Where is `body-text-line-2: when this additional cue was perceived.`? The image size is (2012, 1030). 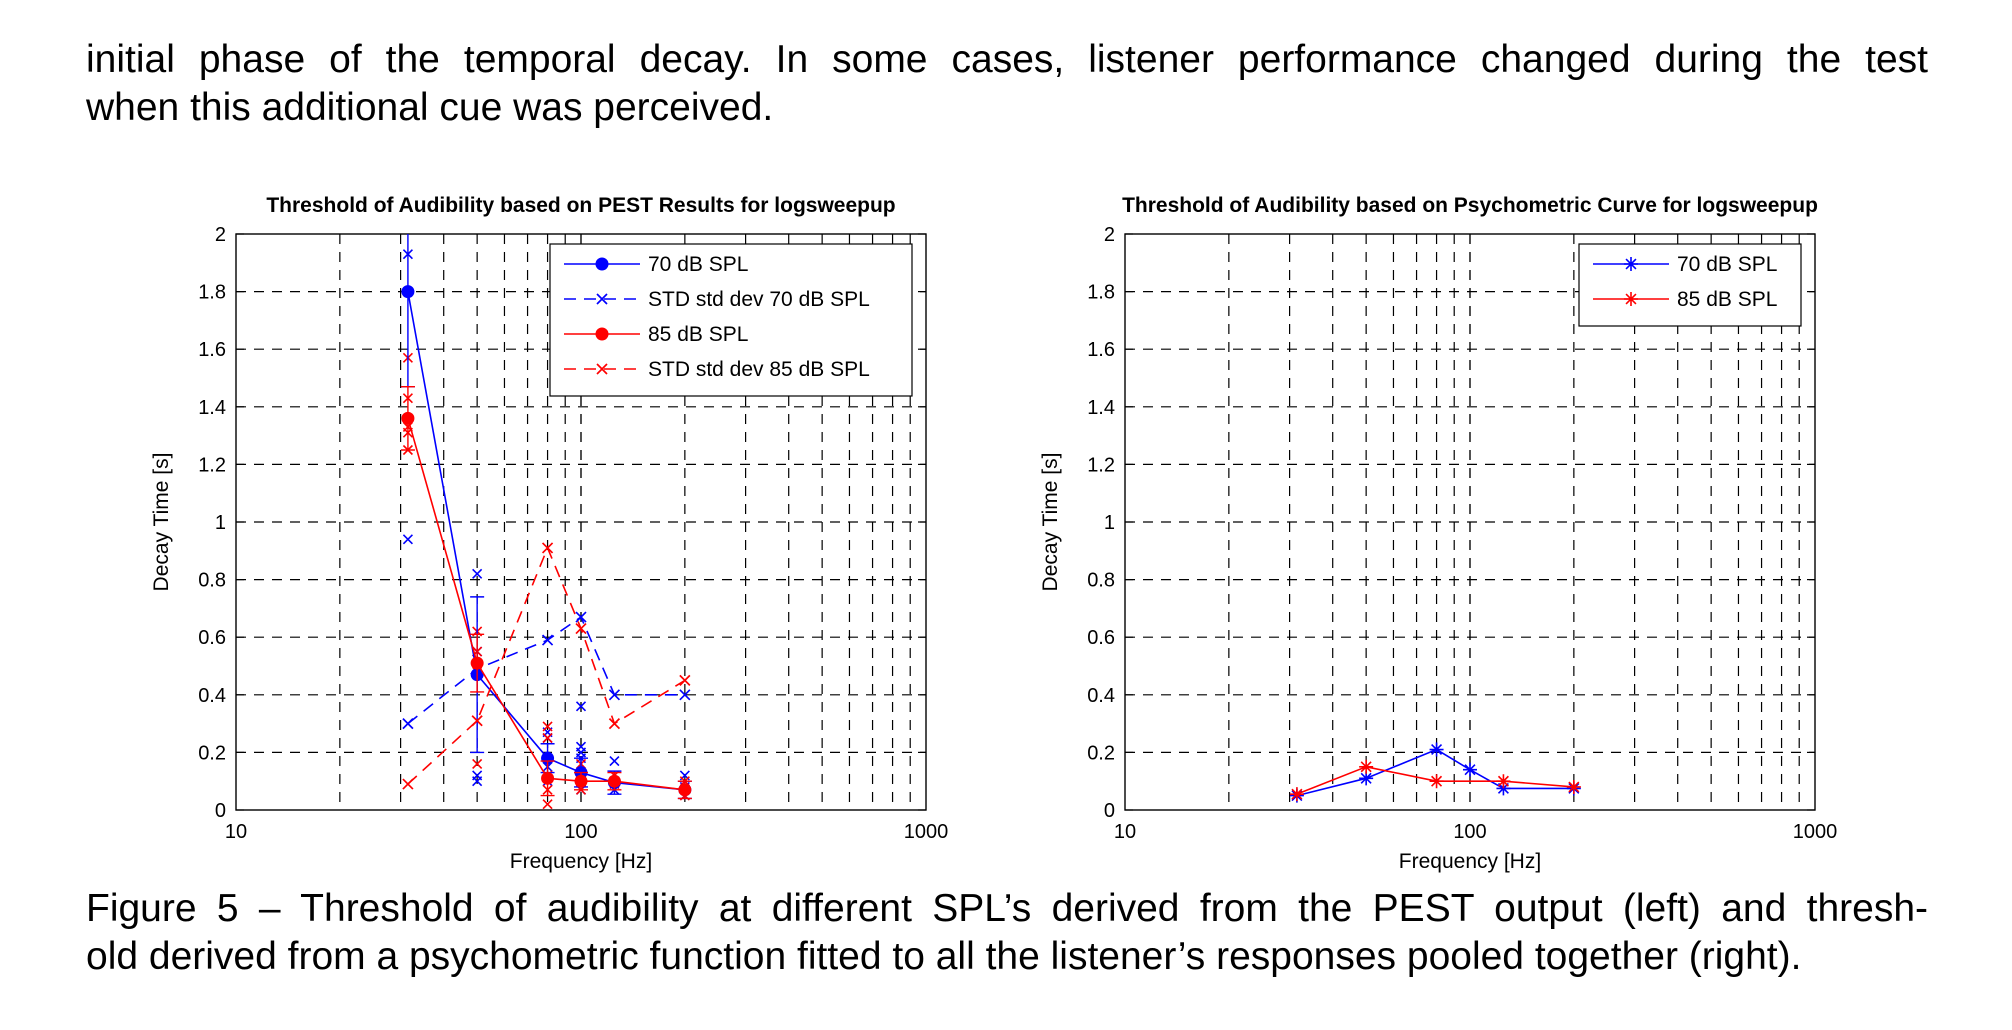 body-text-line-2: when this additional cue was perceived. is located at coordinates (430, 107).